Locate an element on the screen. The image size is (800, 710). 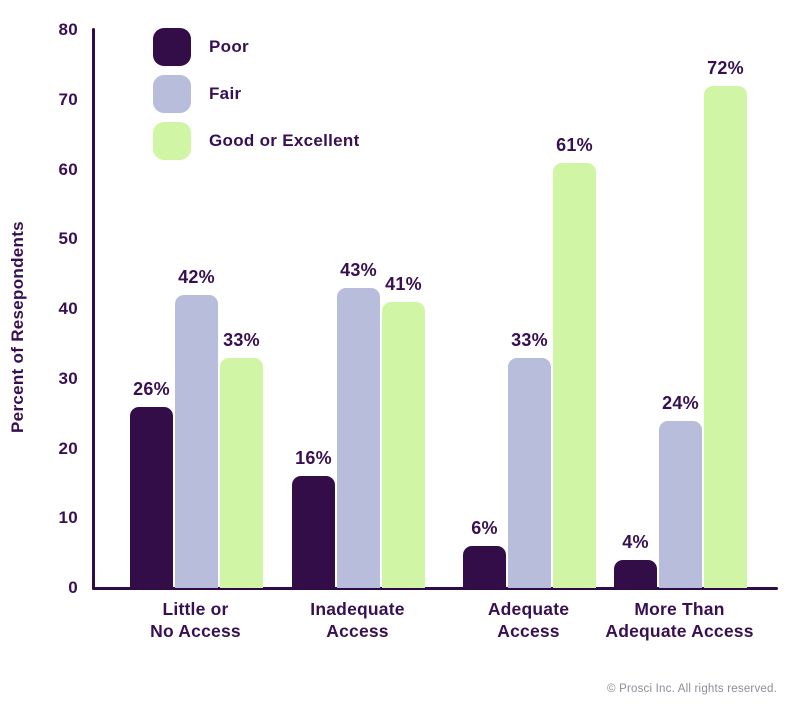
x-axis-line is located at coordinates (435, 588).